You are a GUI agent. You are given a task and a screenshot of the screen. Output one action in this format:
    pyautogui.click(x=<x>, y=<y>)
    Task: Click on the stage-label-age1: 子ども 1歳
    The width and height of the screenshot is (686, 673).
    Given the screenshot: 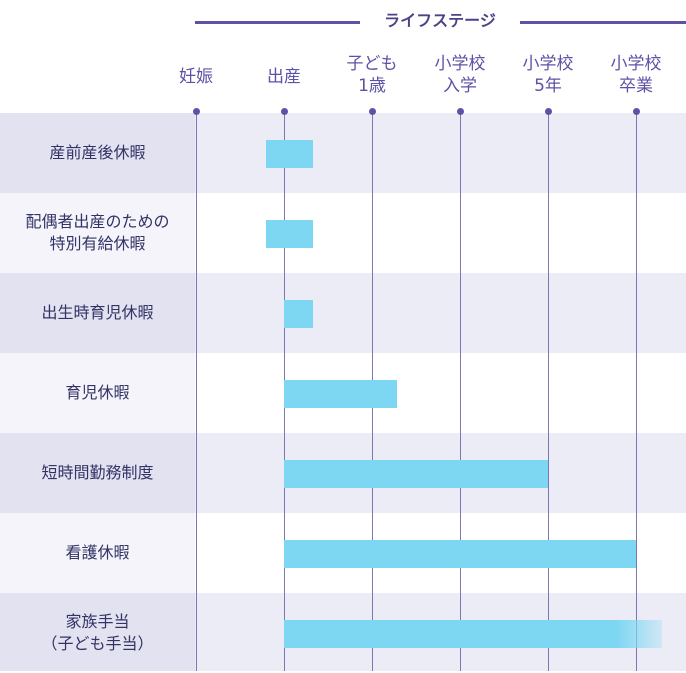 What is the action you would take?
    pyautogui.click(x=372, y=75)
    